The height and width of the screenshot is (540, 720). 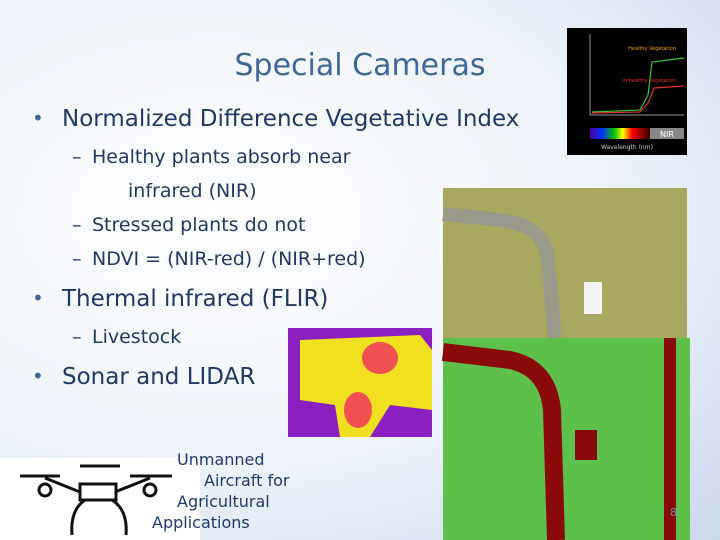 I want to click on sub-bullet-text: infrared (NIR), so click(x=192, y=191).